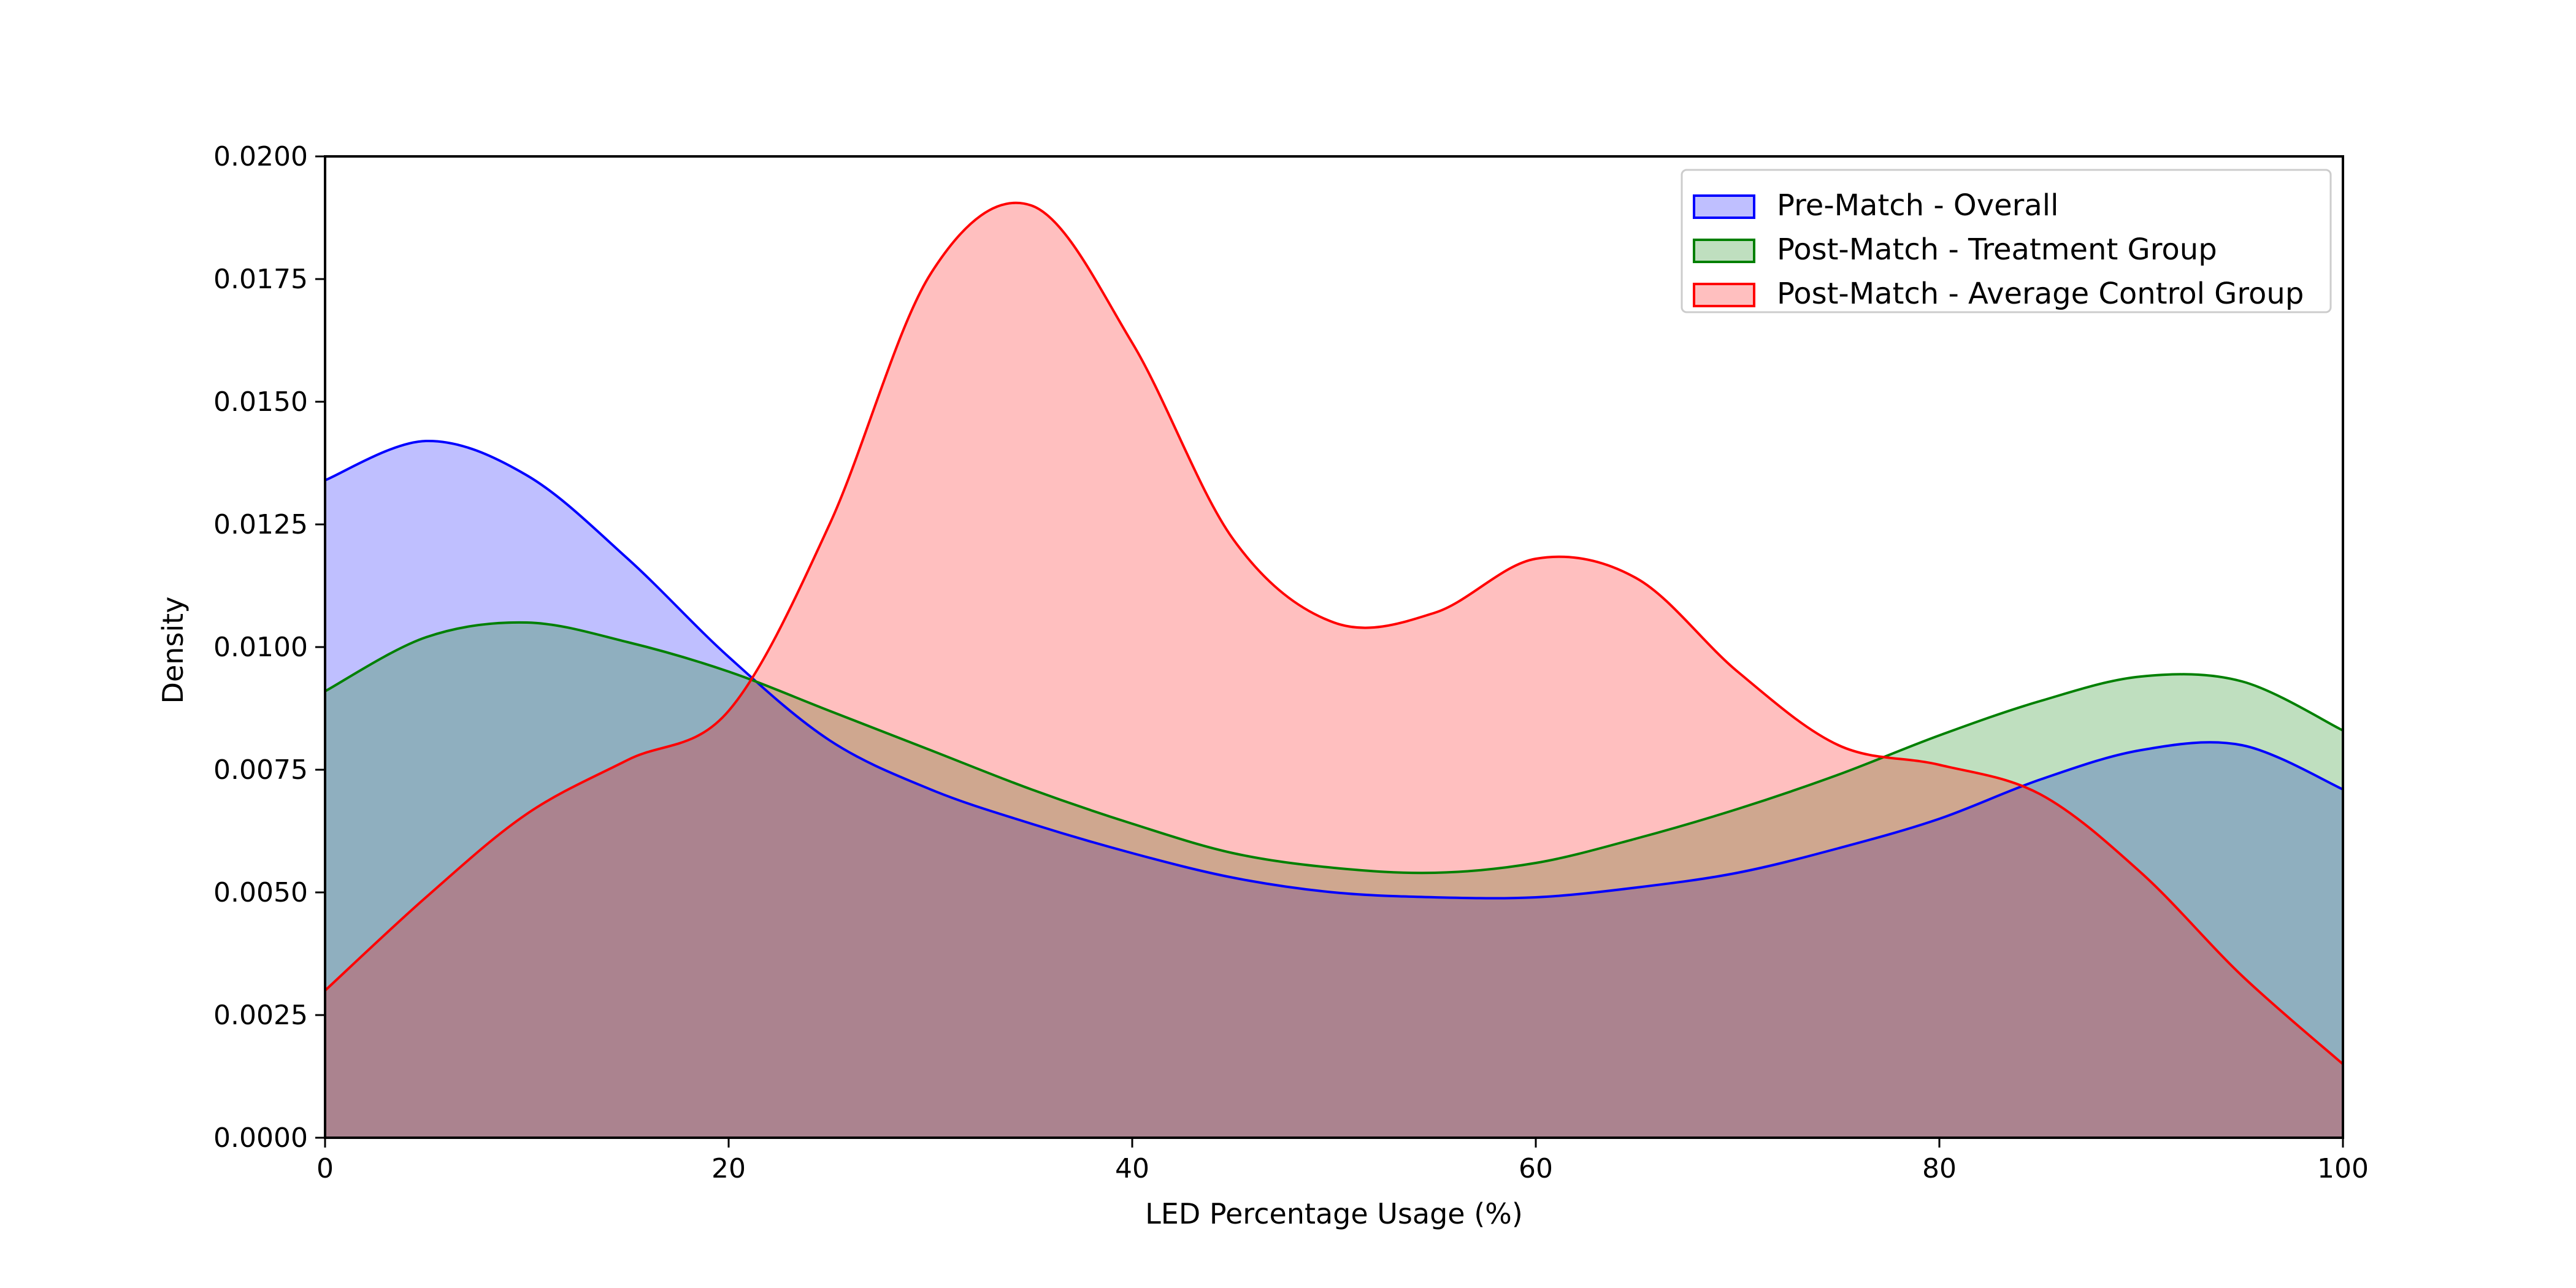  I want to click on x-axis-ticks: 0 20 40 60 80 100, so click(1342, 1161).